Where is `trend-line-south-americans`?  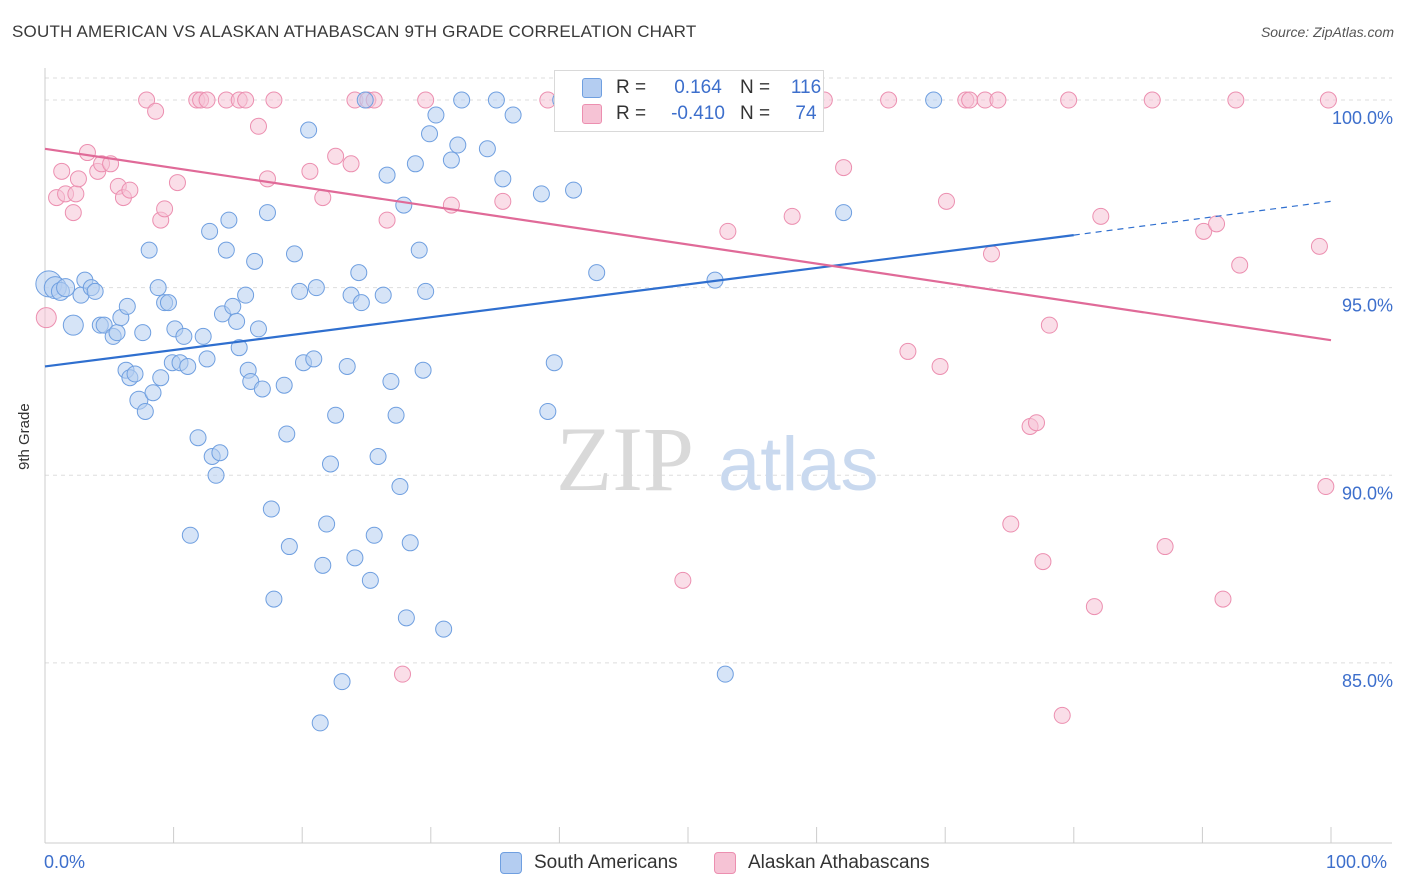
trend-line-south-americans is located at coordinates (559, 301).